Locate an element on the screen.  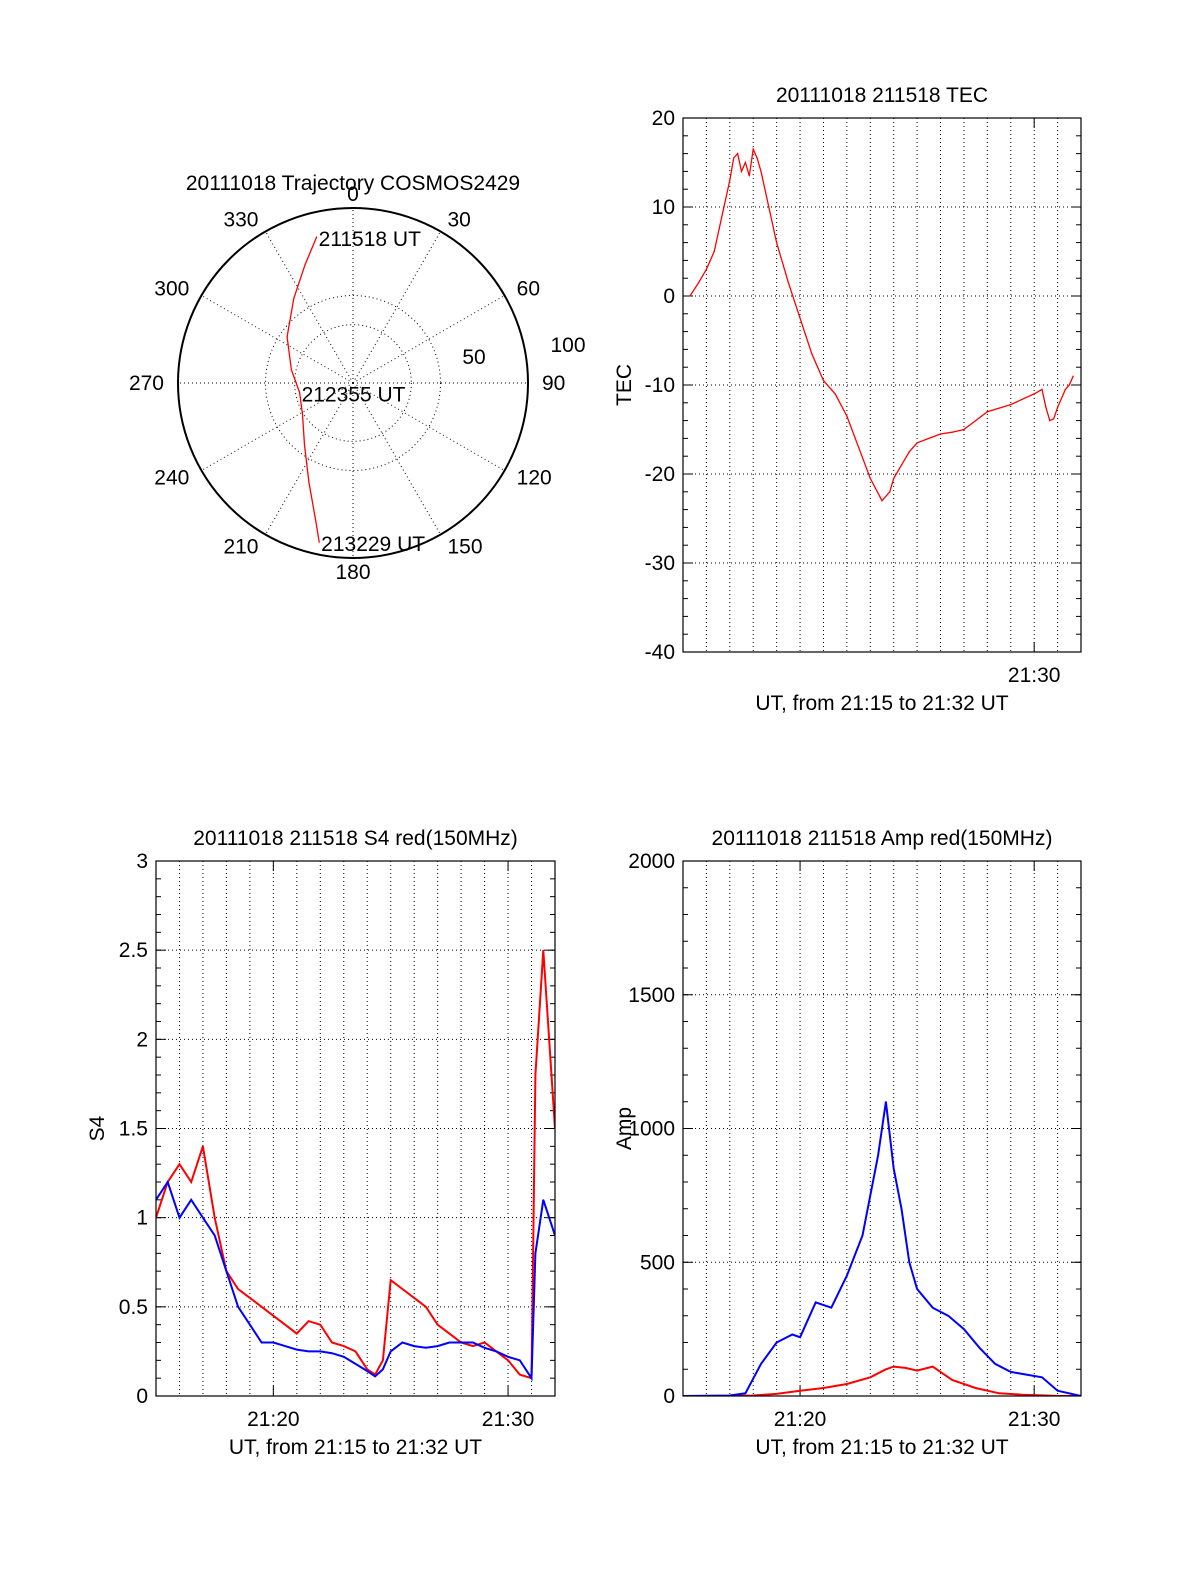
chart-title-3: 20111018 211518 Amp red(150MHz) is located at coordinates (882, 838).